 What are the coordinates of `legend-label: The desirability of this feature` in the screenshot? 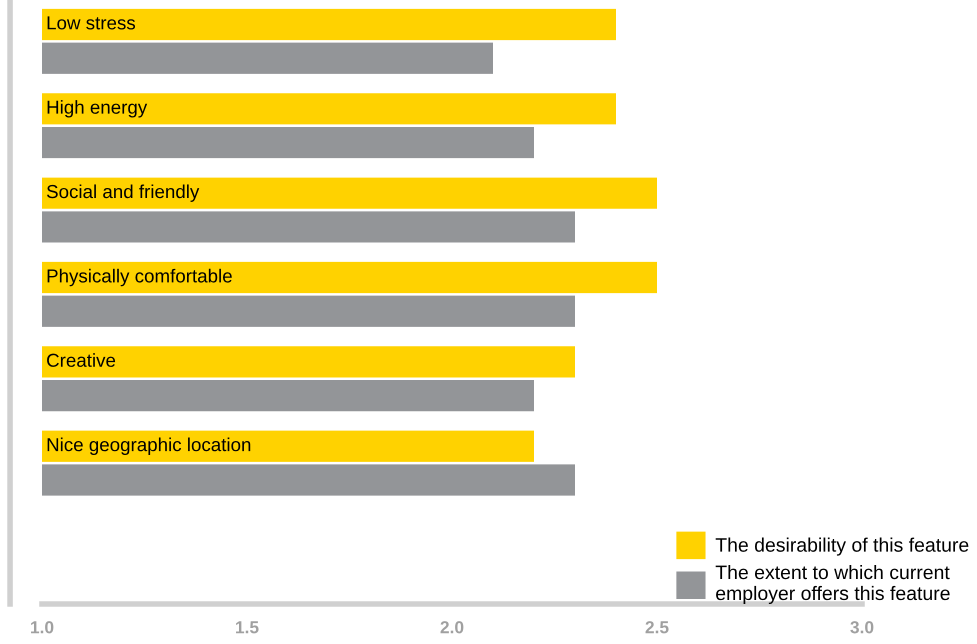 It's located at (842, 547).